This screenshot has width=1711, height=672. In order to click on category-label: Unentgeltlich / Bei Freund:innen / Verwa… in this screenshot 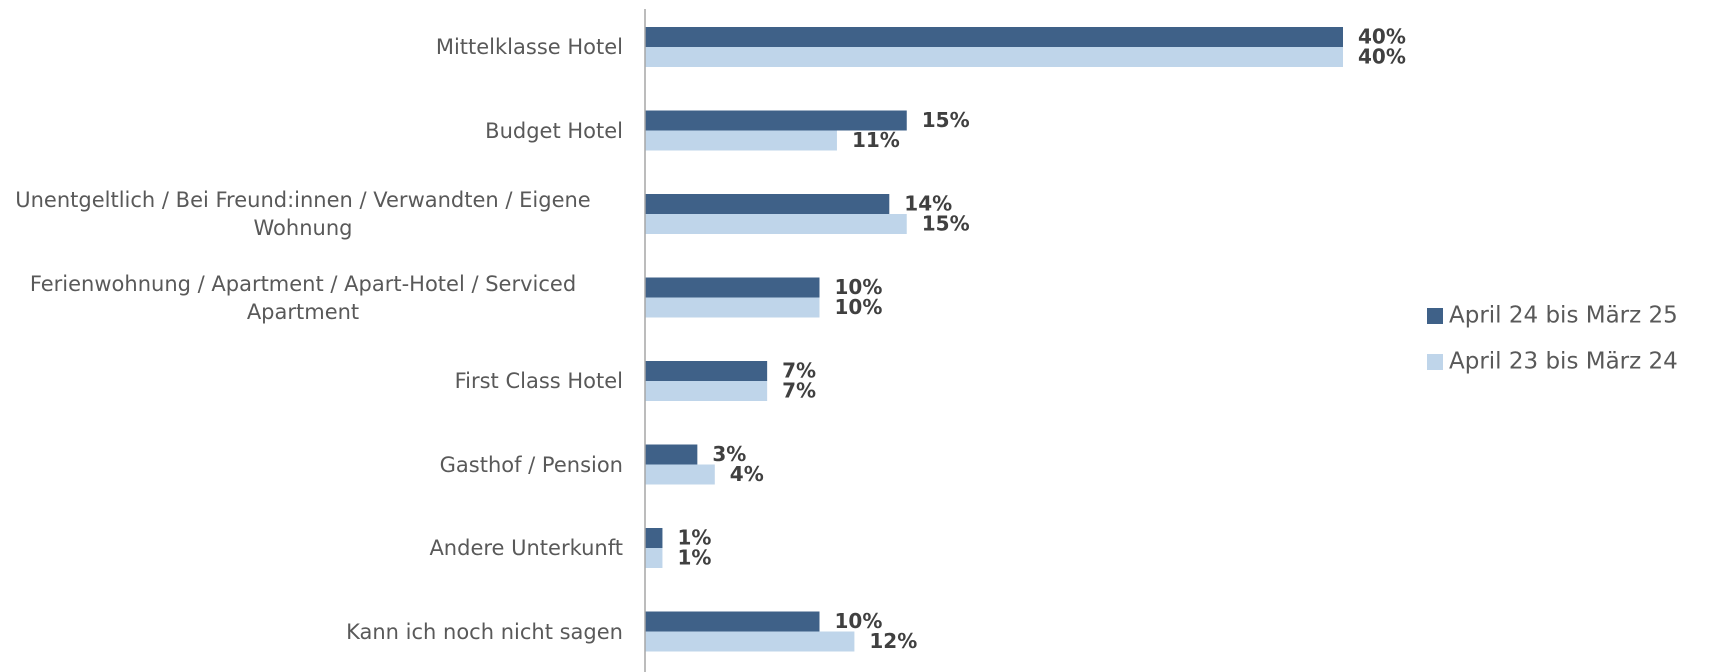, I will do `click(303, 214)`.